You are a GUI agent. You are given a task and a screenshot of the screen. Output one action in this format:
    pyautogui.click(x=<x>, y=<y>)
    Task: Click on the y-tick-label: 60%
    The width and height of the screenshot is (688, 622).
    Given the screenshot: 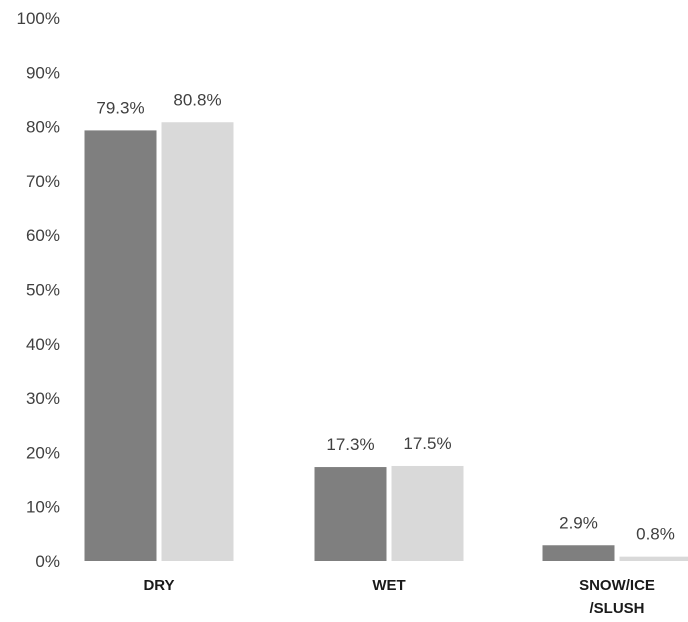 What is the action you would take?
    pyautogui.click(x=43, y=235)
    